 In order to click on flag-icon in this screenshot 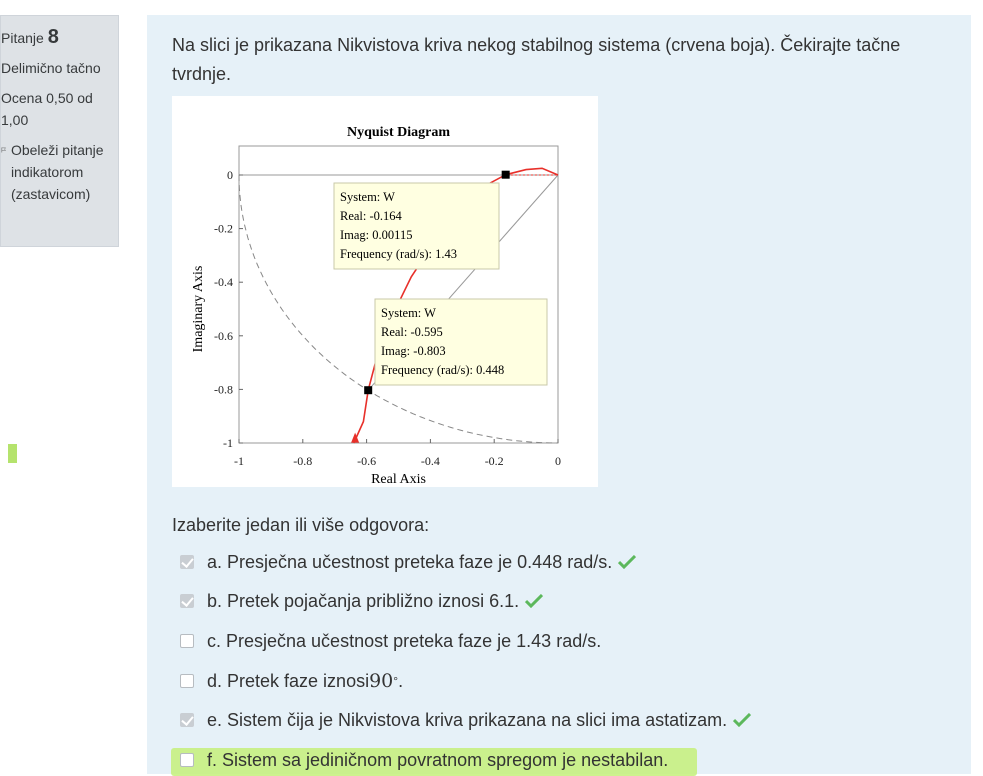, I will do `click(4, 150)`.